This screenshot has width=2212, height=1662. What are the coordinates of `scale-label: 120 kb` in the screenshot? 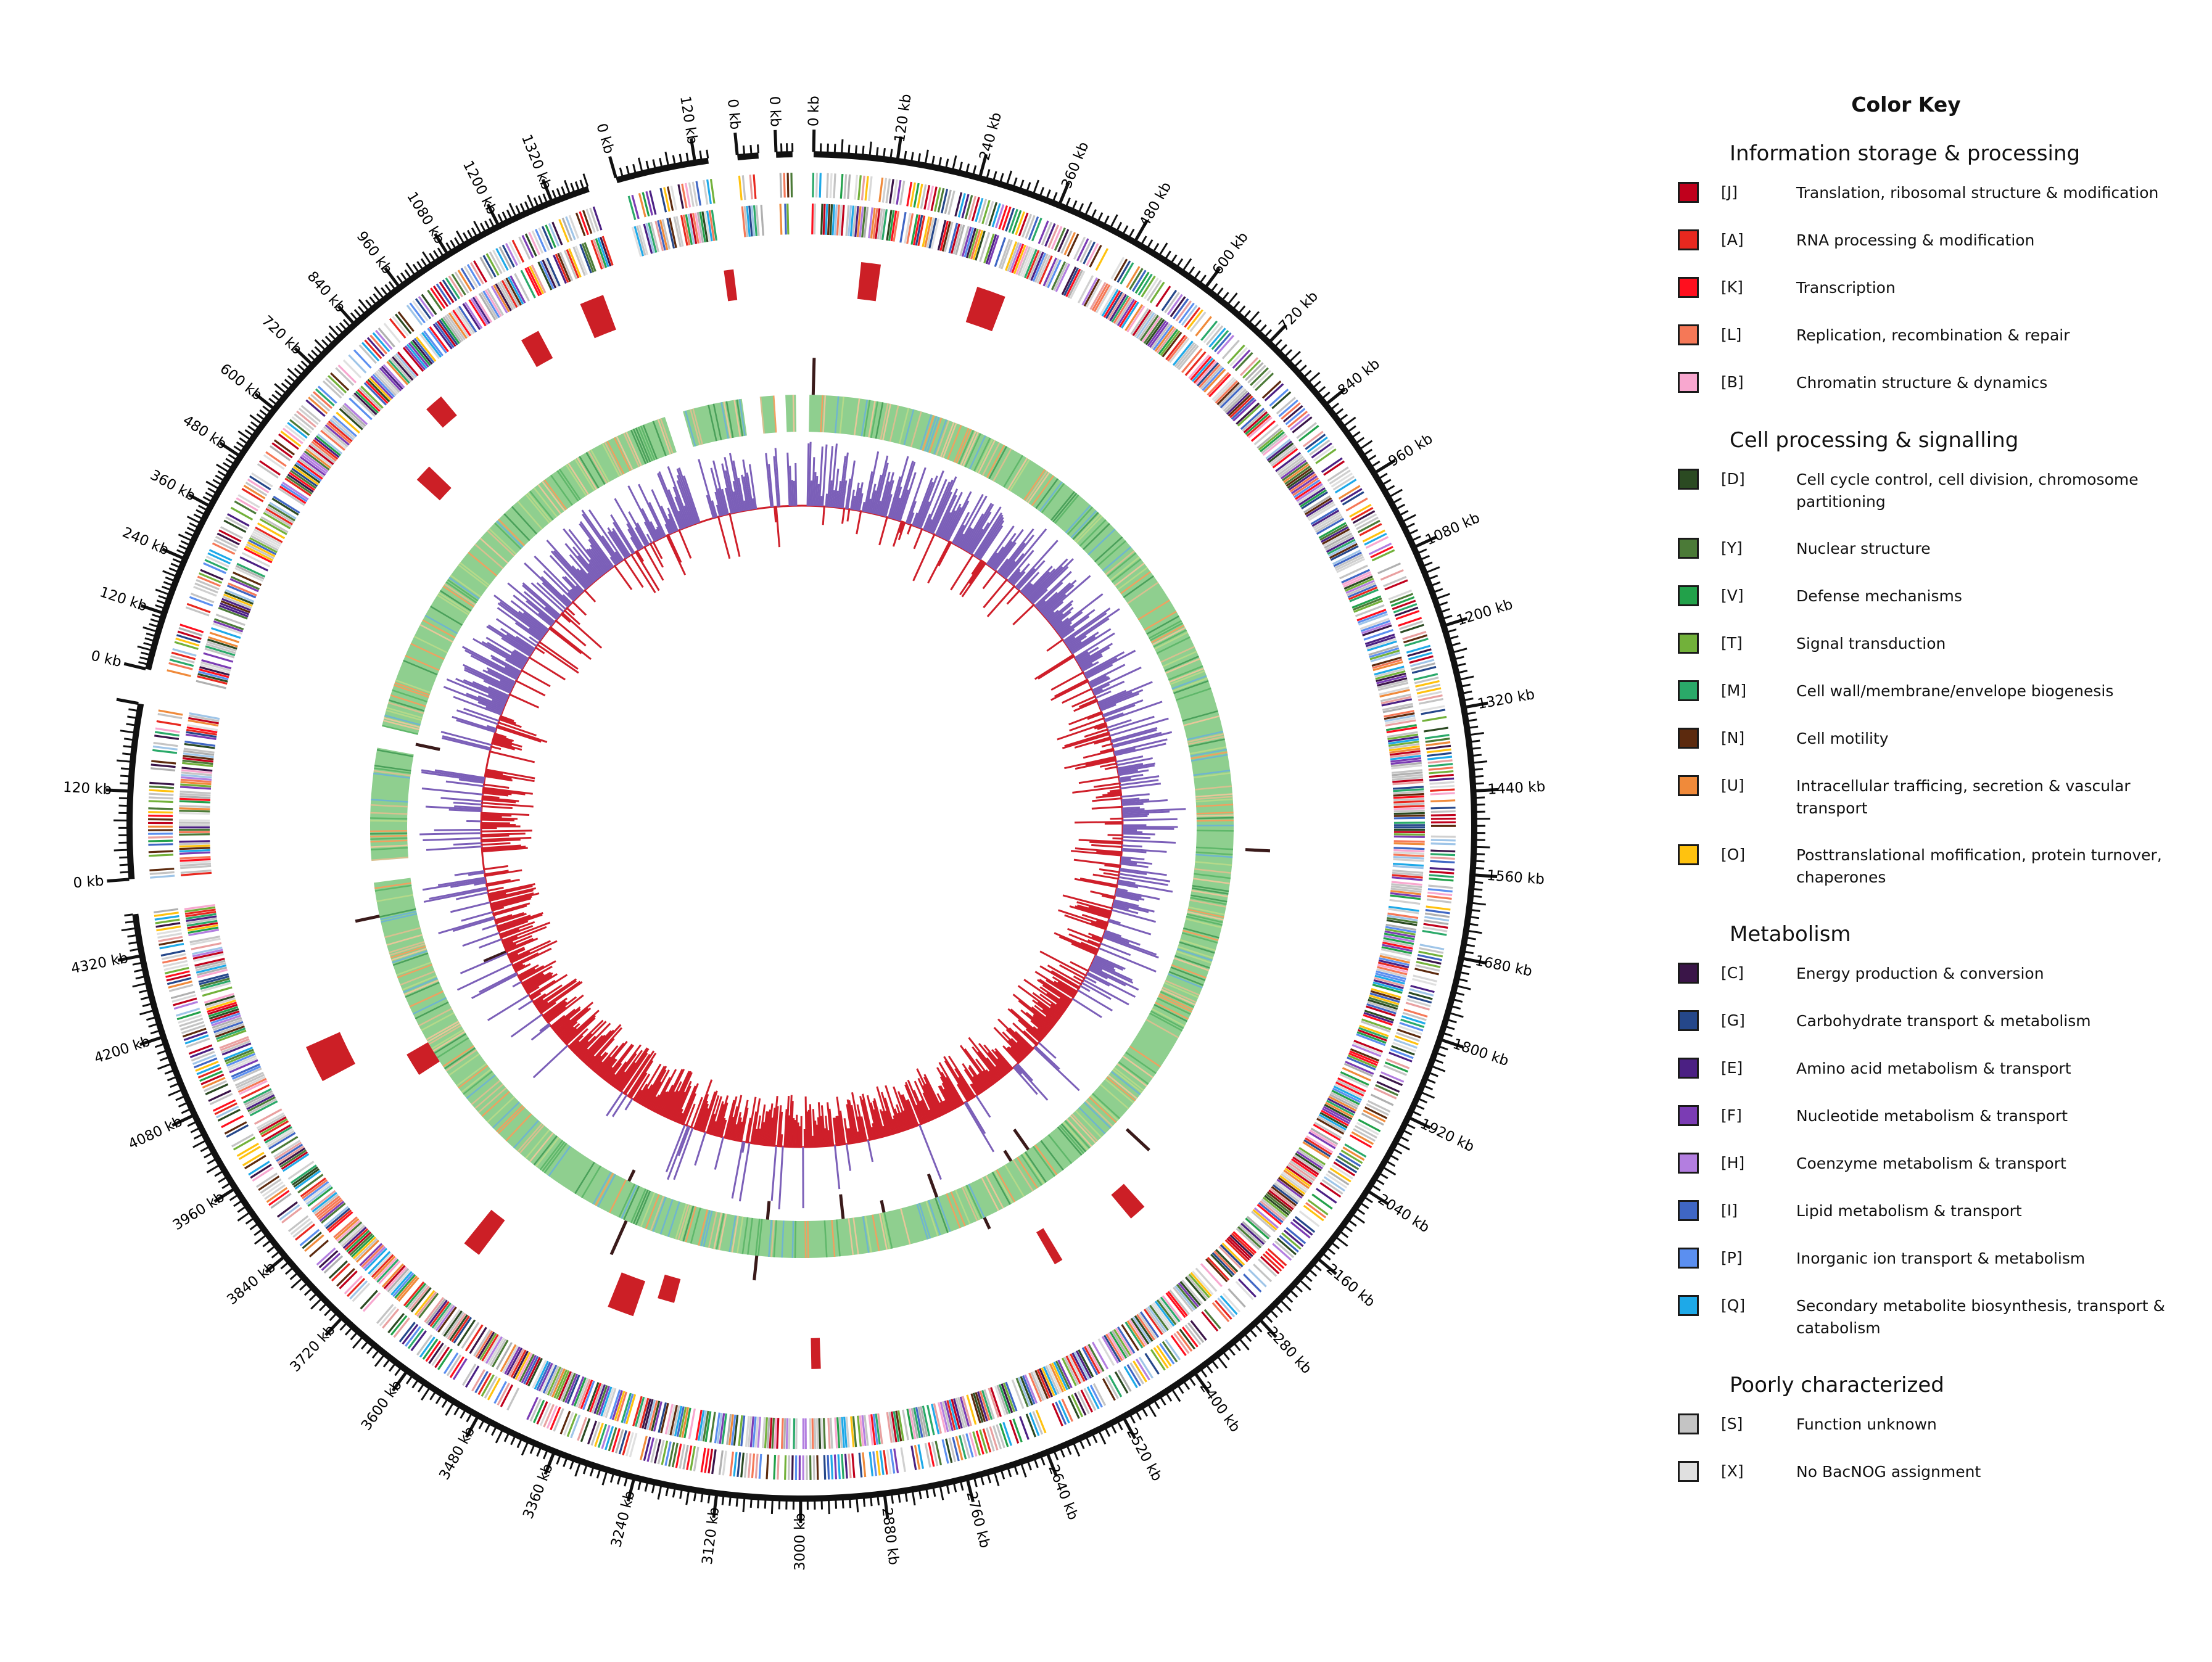 It's located at (87, 789).